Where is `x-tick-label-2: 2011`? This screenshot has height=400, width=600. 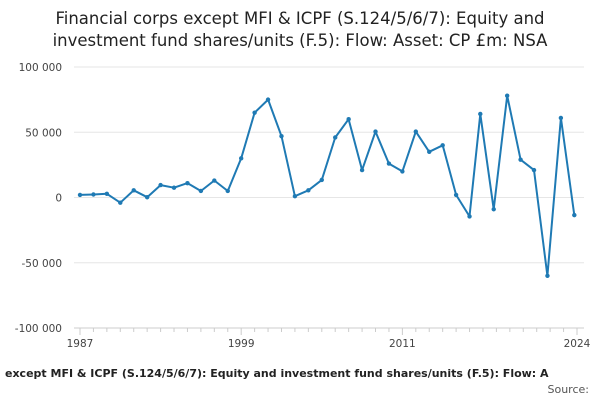 x-tick-label-2: 2011 is located at coordinates (402, 344).